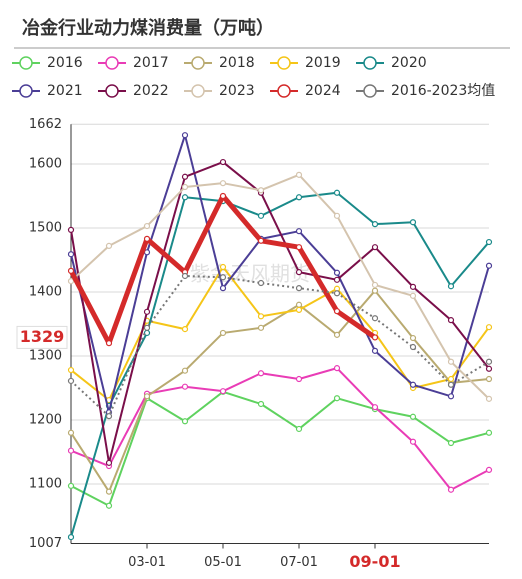 The image size is (522, 579). What do you see at coordinates (151, 91) in the screenshot?
I see `legend-label: 2022` at bounding box center [151, 91].